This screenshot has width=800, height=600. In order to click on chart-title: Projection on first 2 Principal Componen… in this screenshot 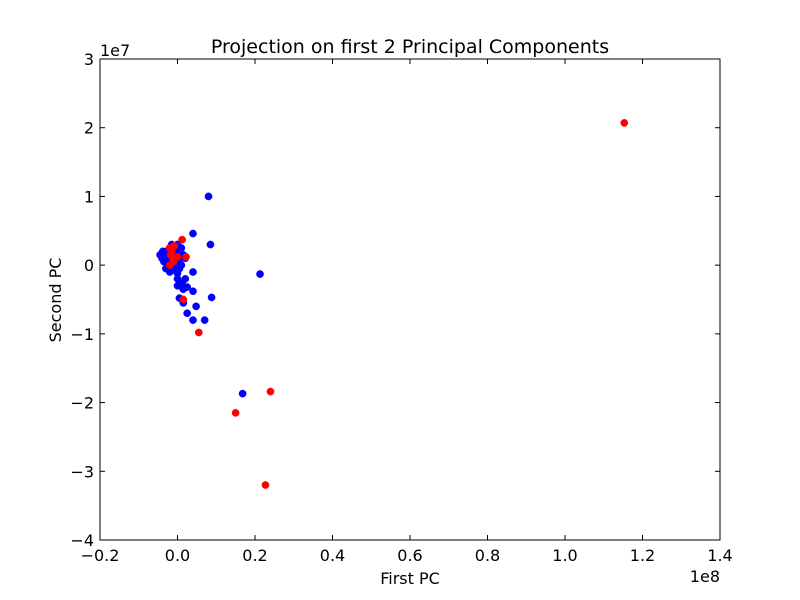, I will do `click(410, 47)`.